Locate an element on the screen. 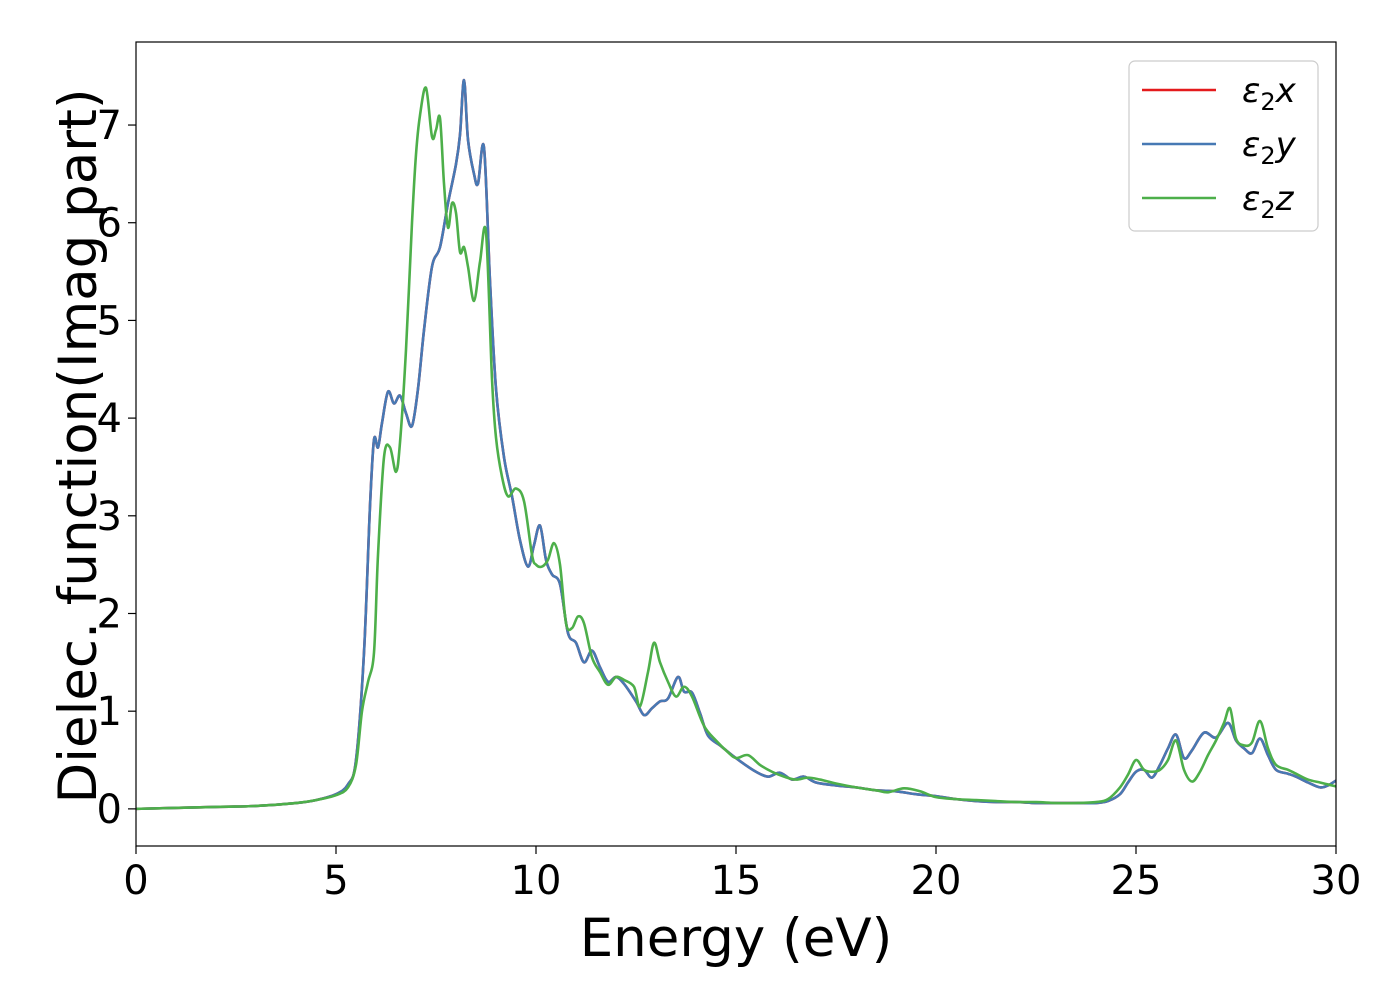 The image size is (1400, 1000). x-tick-label: 20 is located at coordinates (936, 881).